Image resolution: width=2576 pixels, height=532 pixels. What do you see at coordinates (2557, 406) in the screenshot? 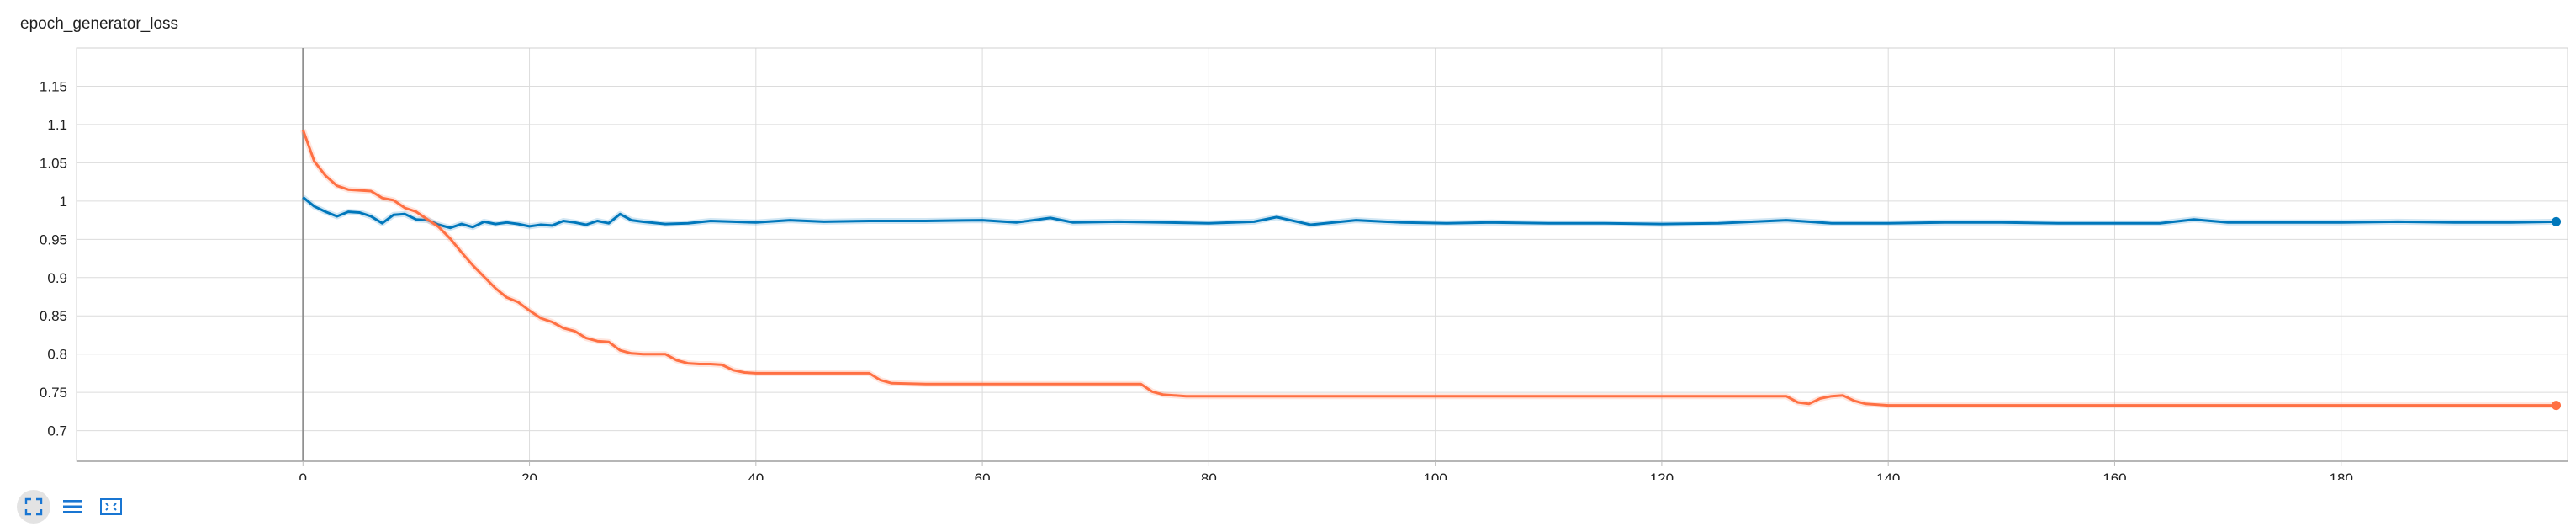
I see `series-1-endpoint` at bounding box center [2557, 406].